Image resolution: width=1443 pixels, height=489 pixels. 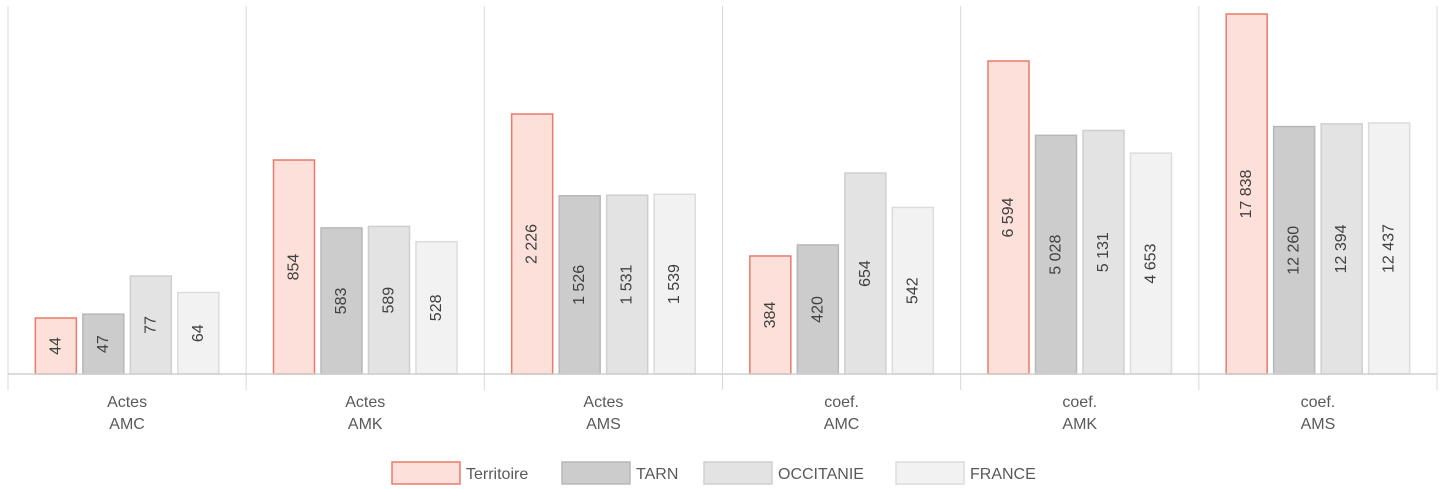 I want to click on bar-data-label: 44, so click(x=55, y=346).